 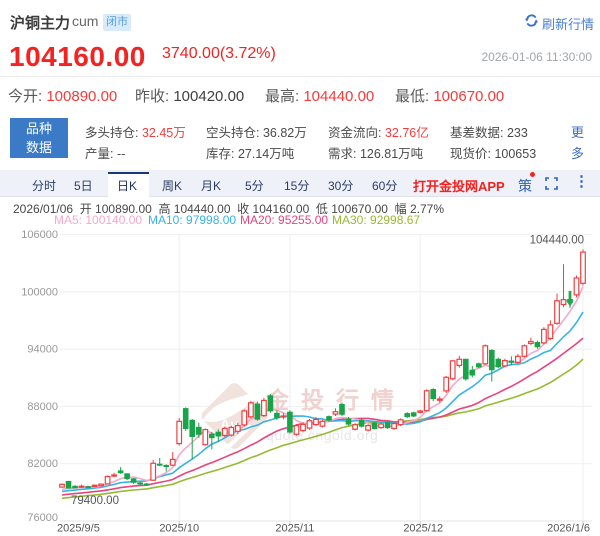 What do you see at coordinates (42, 407) in the screenshot?
I see `svg-text: 88000` at bounding box center [42, 407].